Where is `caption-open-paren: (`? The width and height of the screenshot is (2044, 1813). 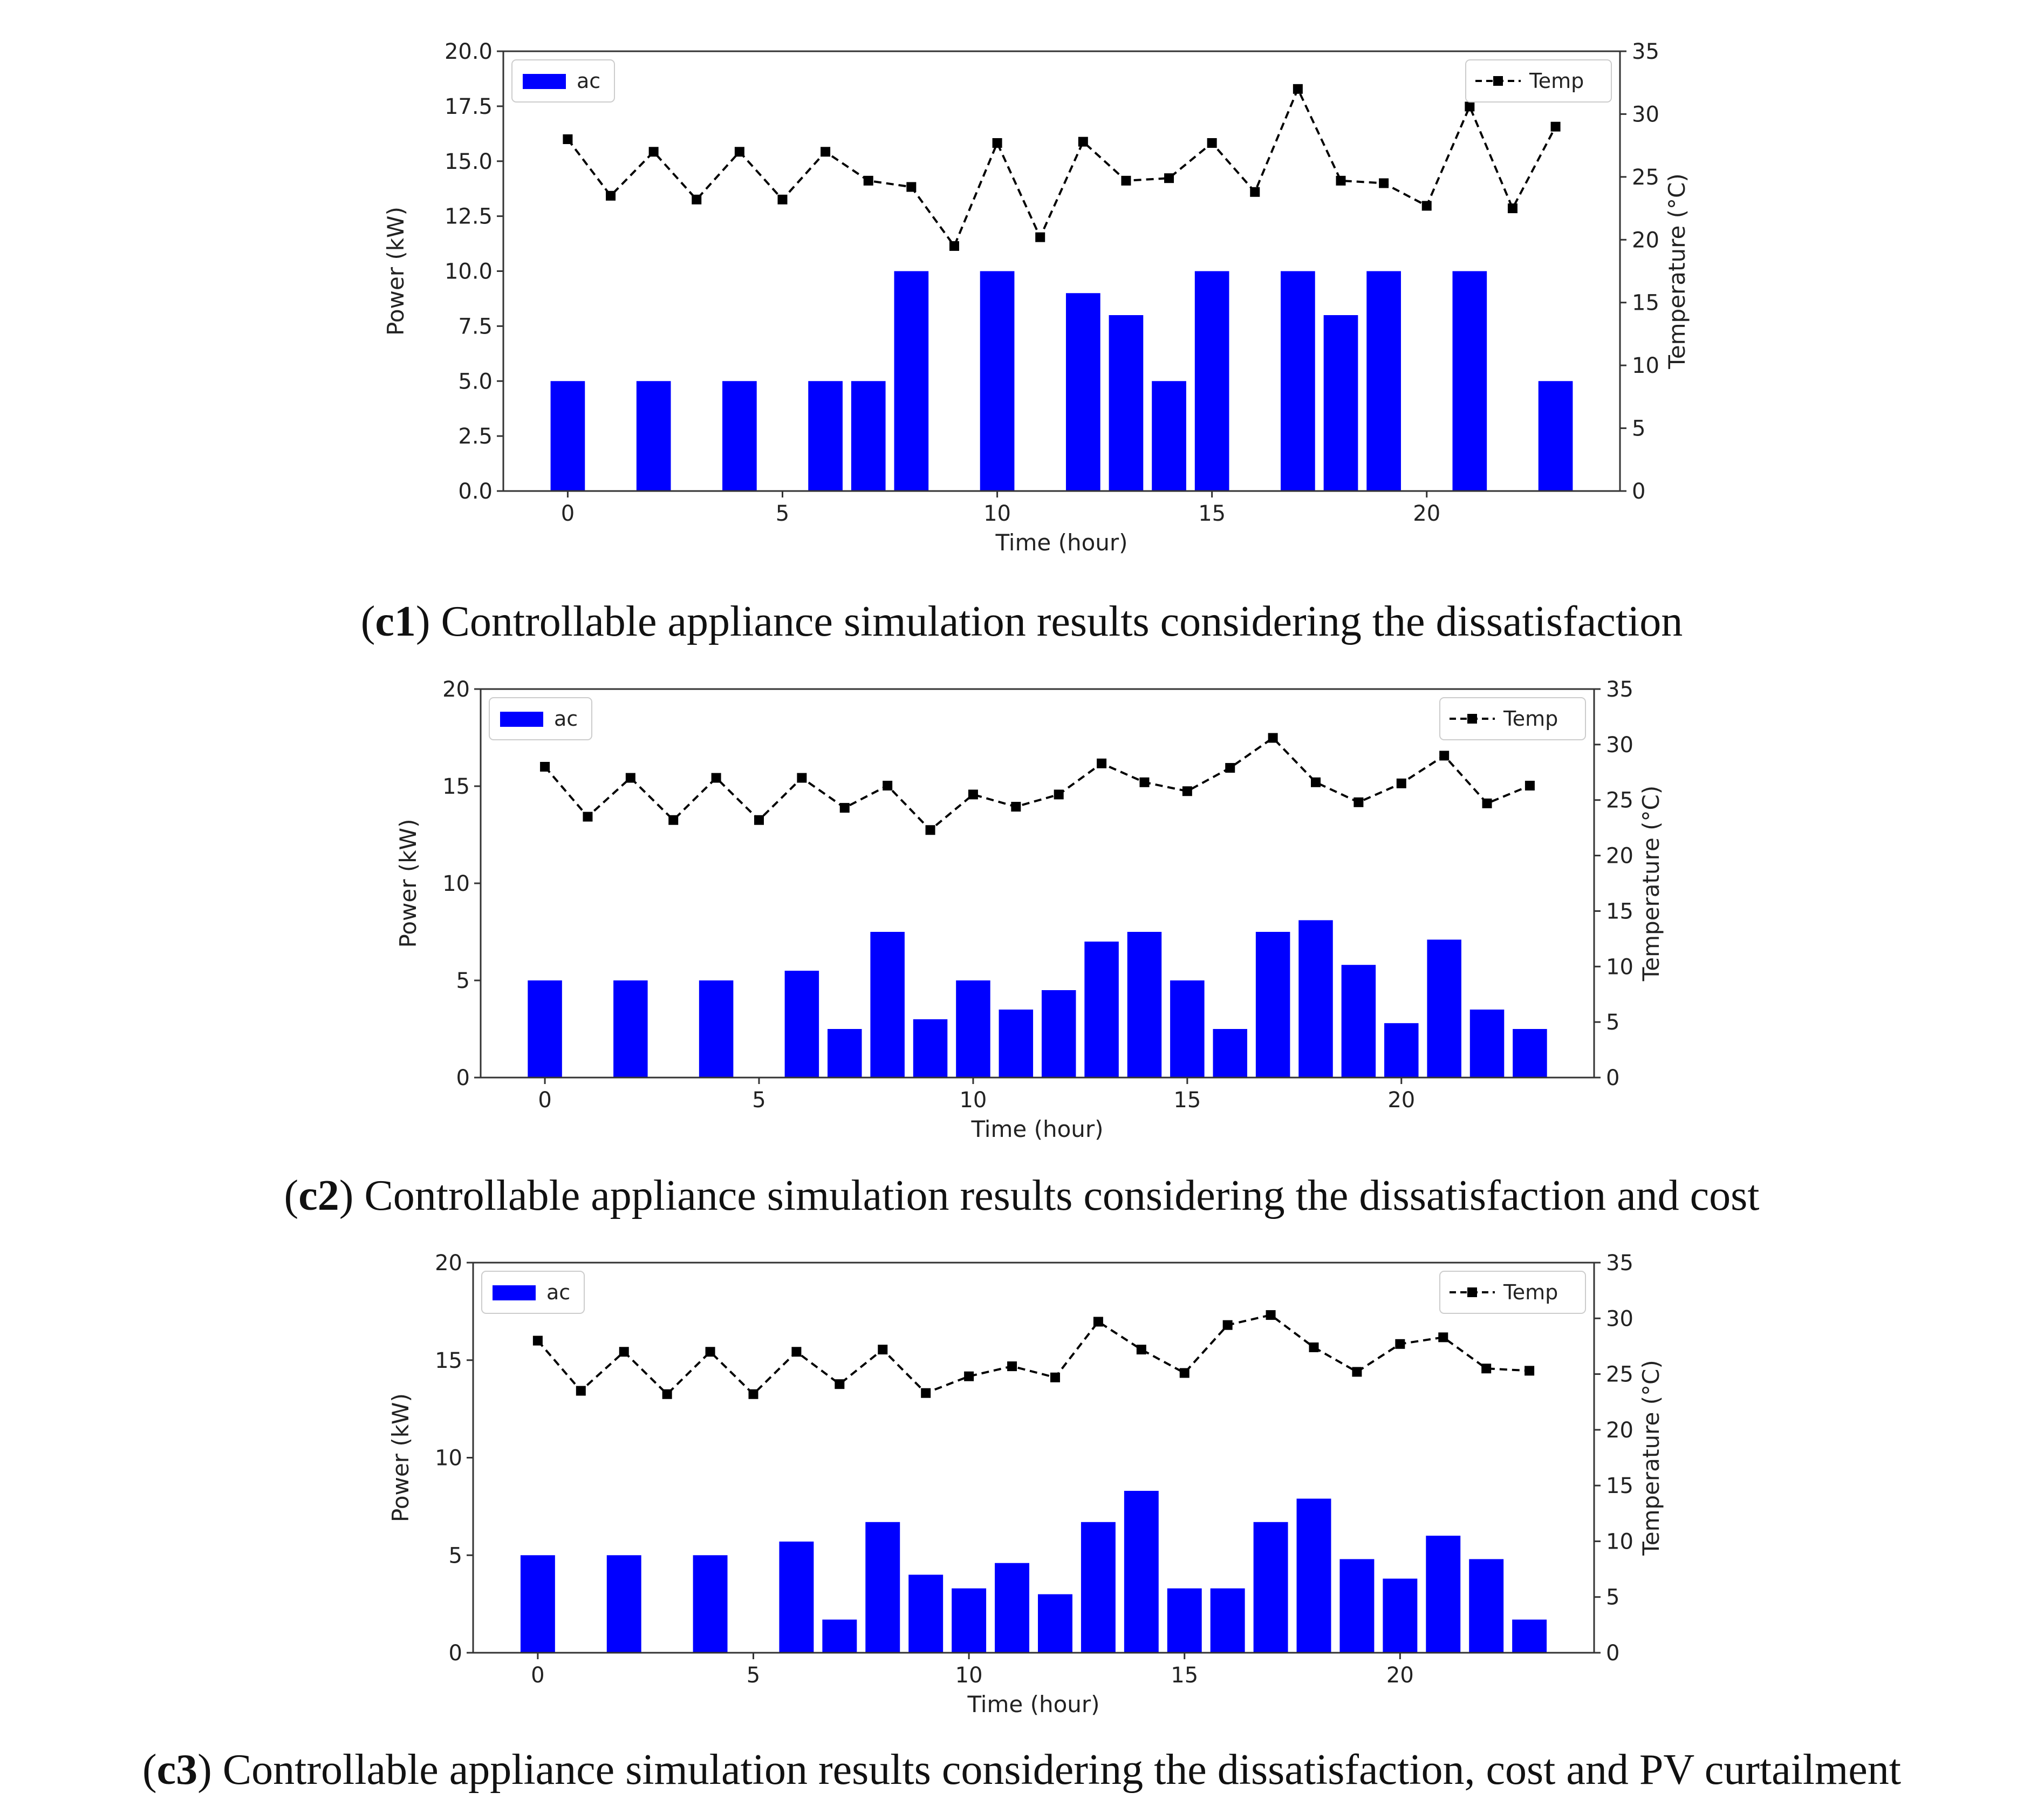
caption-open-paren: ( is located at coordinates (291, 1195).